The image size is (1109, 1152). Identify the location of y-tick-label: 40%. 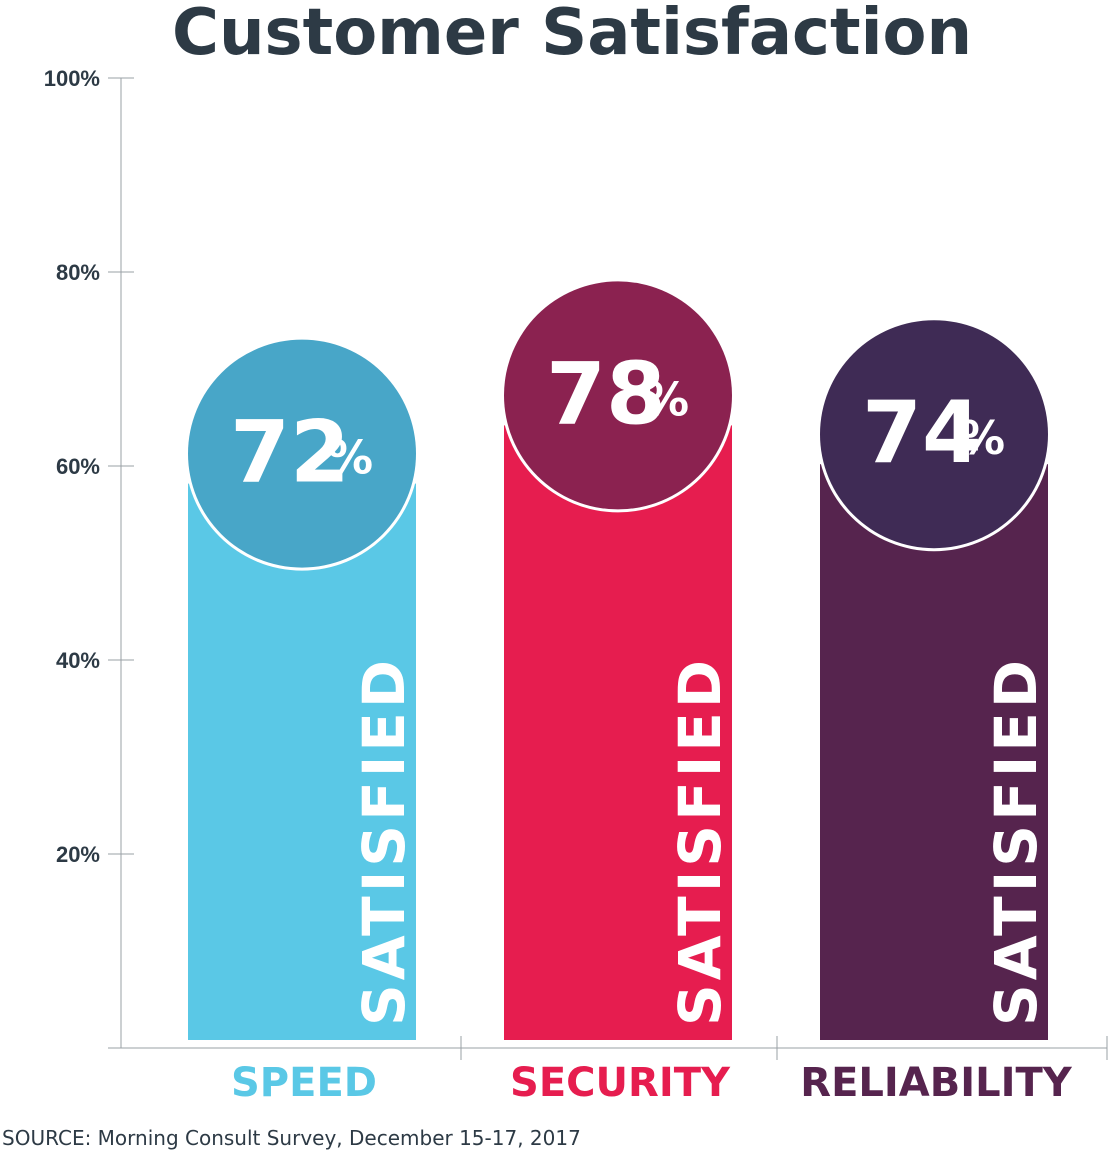
(78, 660).